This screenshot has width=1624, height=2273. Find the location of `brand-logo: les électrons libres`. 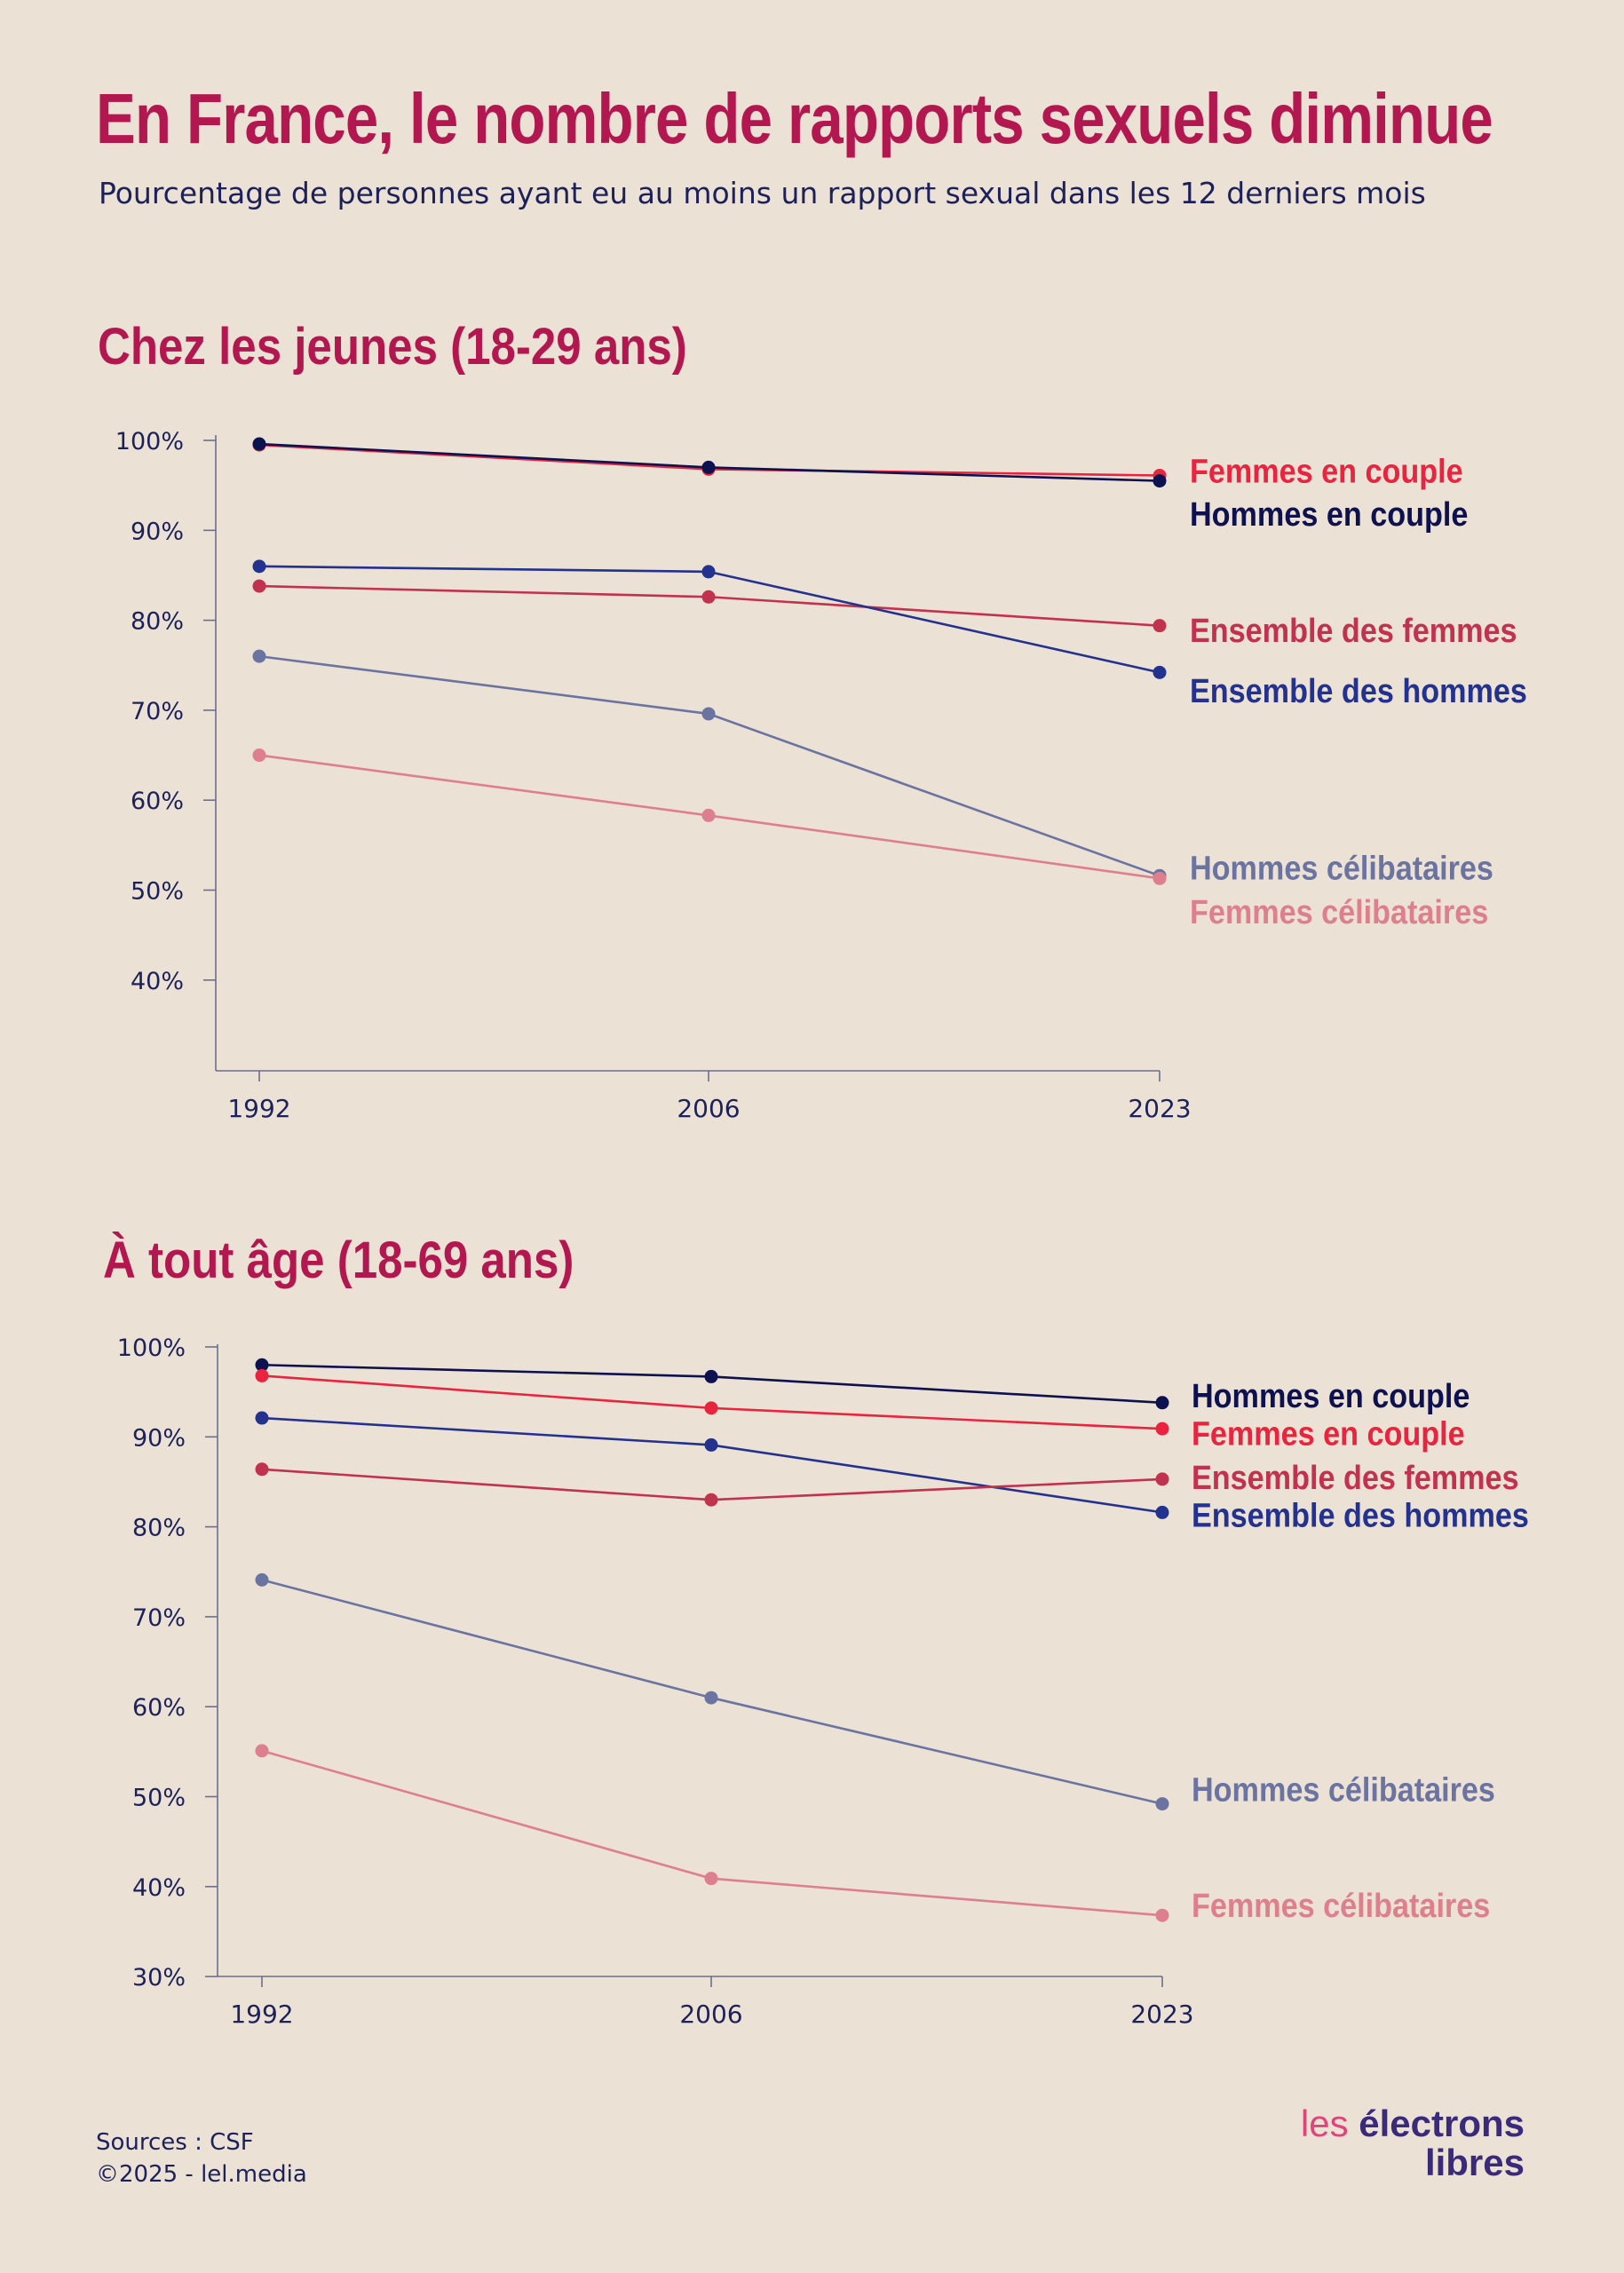

brand-logo: les électrons libres is located at coordinates (1413, 2143).